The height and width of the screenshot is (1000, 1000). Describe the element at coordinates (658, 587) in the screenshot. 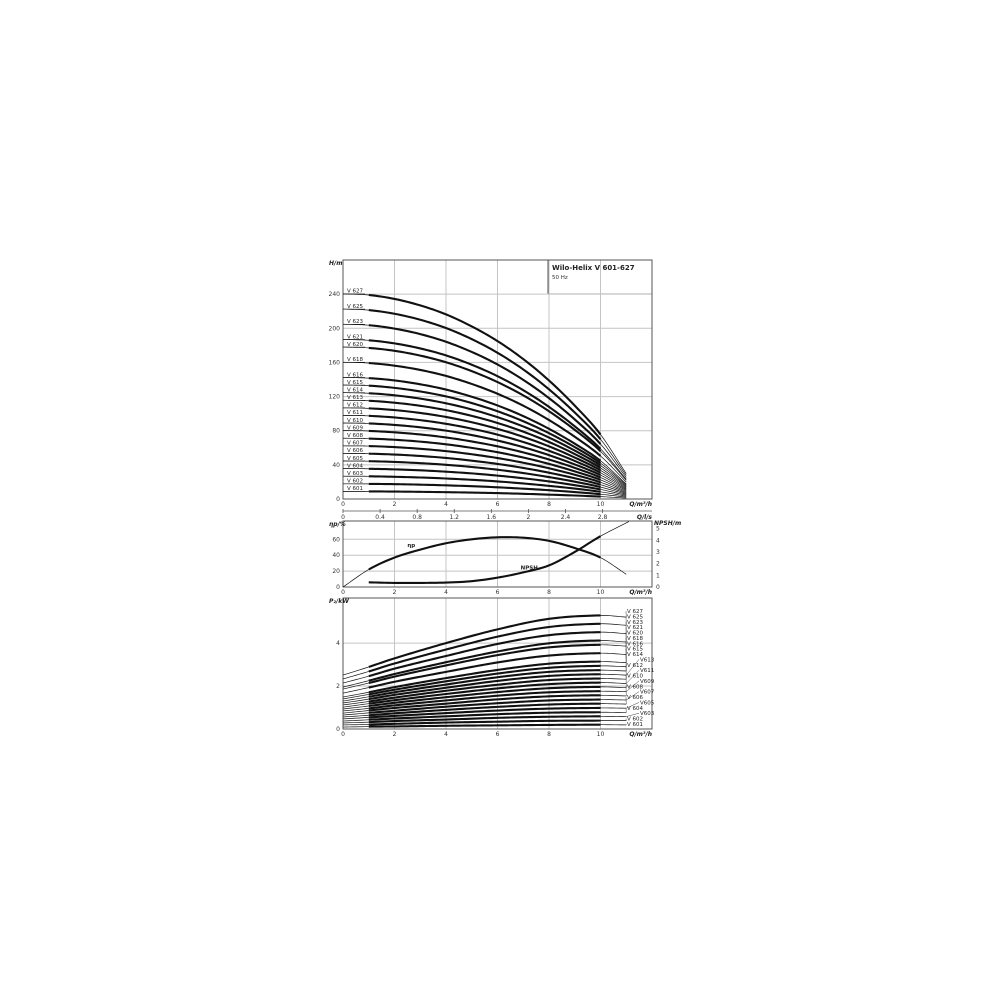

I see `y2-tick-label: 0` at that location.